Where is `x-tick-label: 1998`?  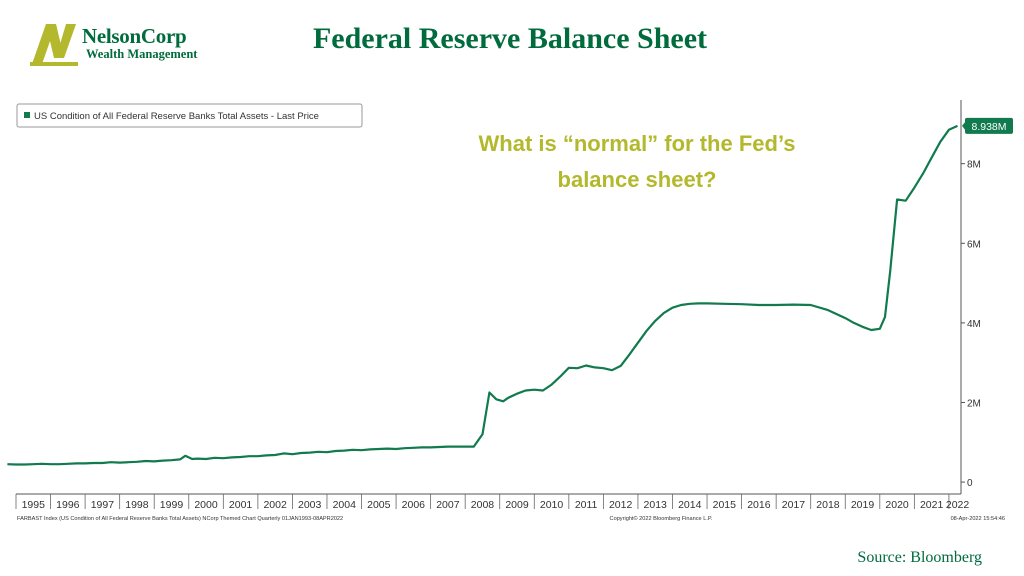 x-tick-label: 1998 is located at coordinates (137, 505).